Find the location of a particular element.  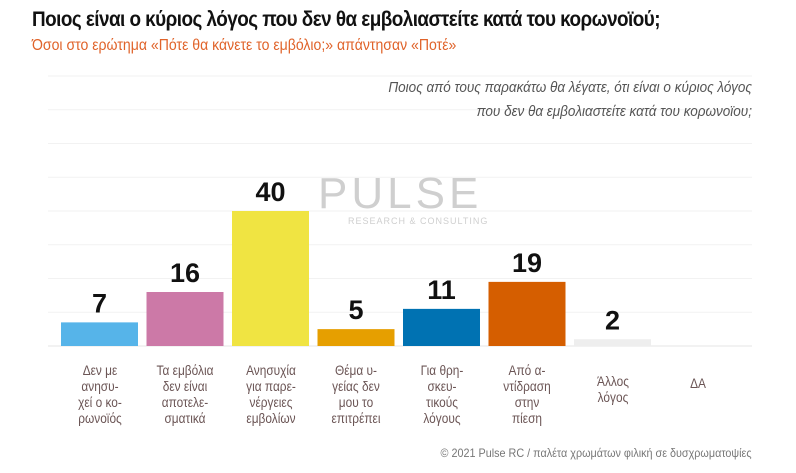

data-label: 19 is located at coordinates (527, 263).